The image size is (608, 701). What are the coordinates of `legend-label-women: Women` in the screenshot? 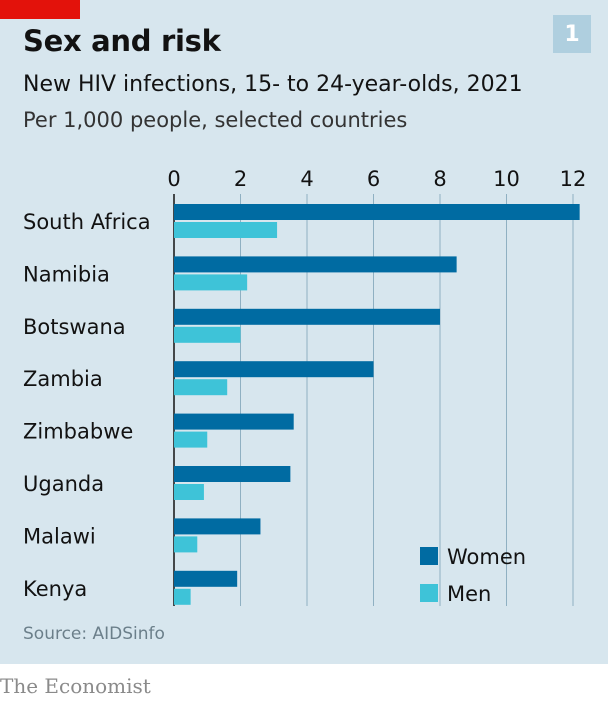 It's located at (486, 557).